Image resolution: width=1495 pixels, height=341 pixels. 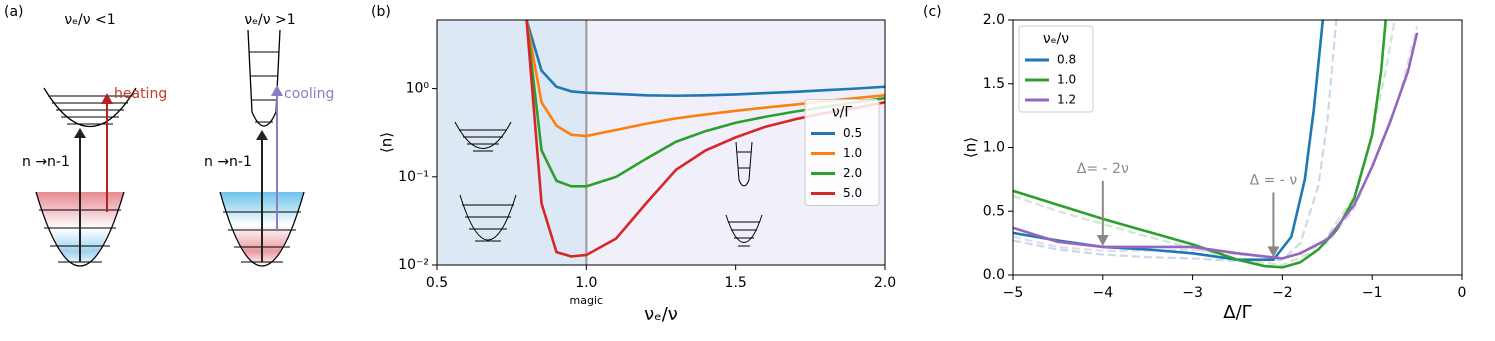 What do you see at coordinates (1462, 293) in the screenshot?
I see `x-tick-label: 0` at bounding box center [1462, 293].